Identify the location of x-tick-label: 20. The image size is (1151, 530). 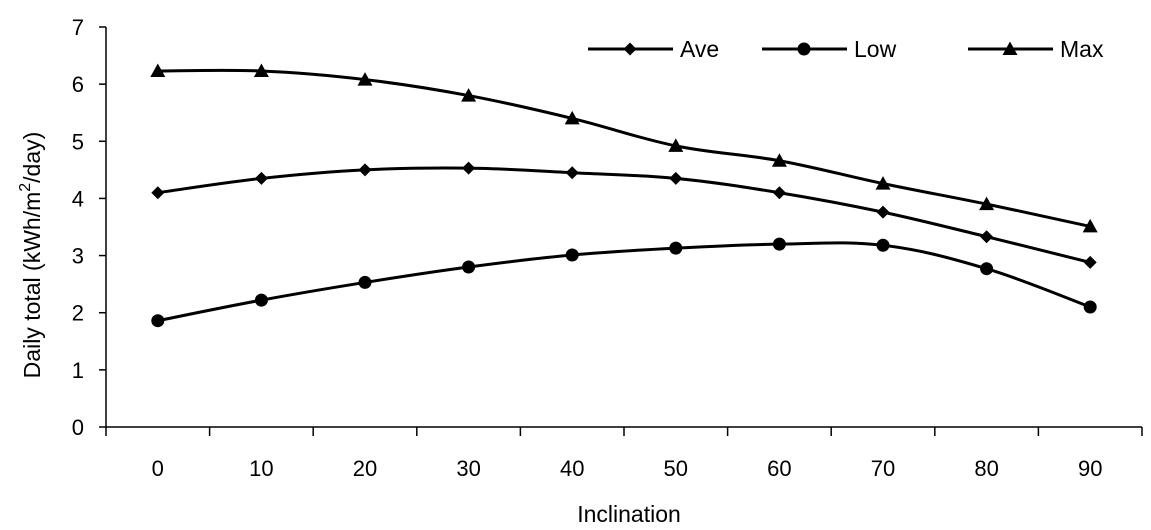
(365, 468).